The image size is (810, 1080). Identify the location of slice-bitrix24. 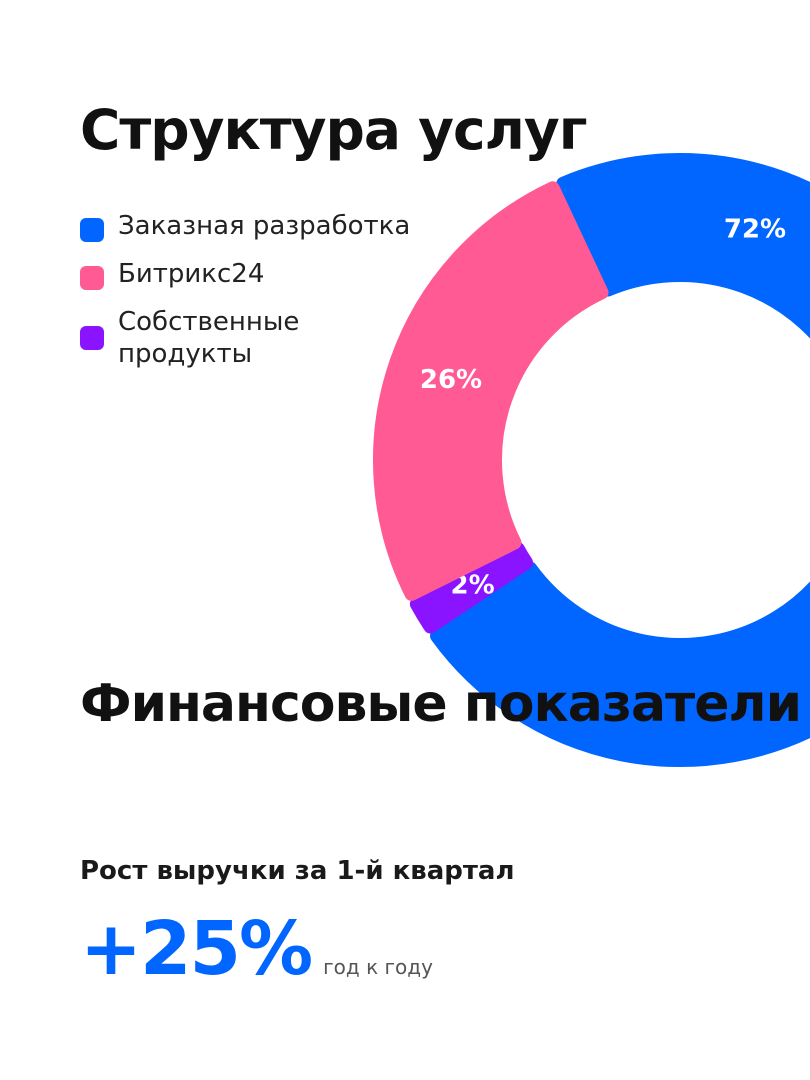
(491, 391).